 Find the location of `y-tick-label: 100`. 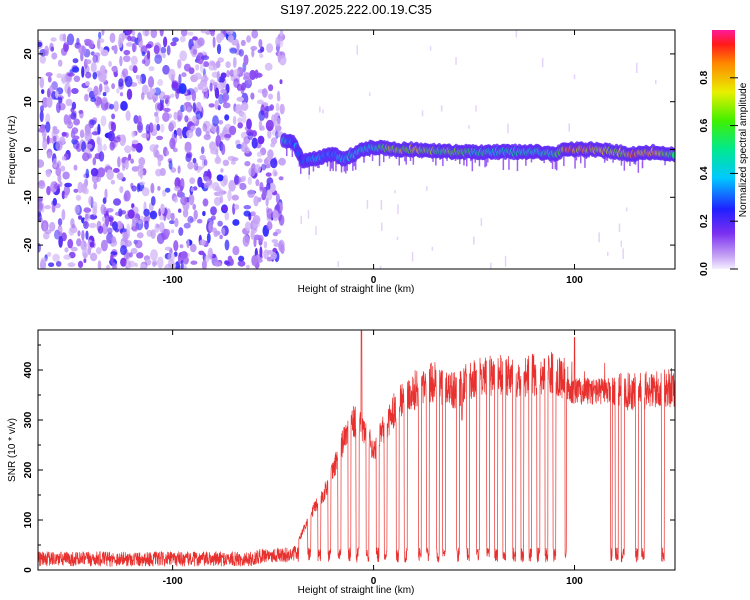

y-tick-label: 100 is located at coordinates (28, 519).